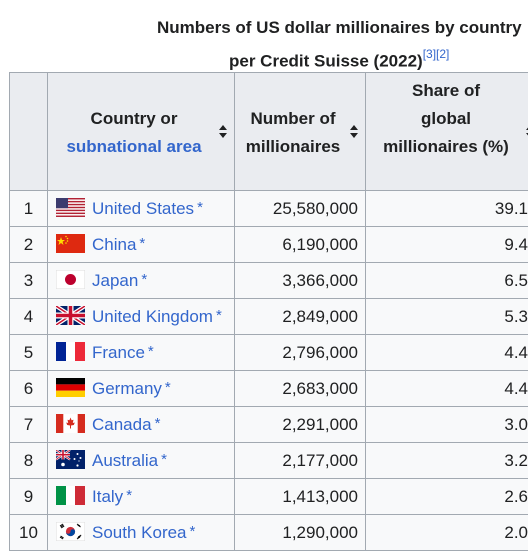  I want to click on reference-2-link: [2], so click(442, 54).